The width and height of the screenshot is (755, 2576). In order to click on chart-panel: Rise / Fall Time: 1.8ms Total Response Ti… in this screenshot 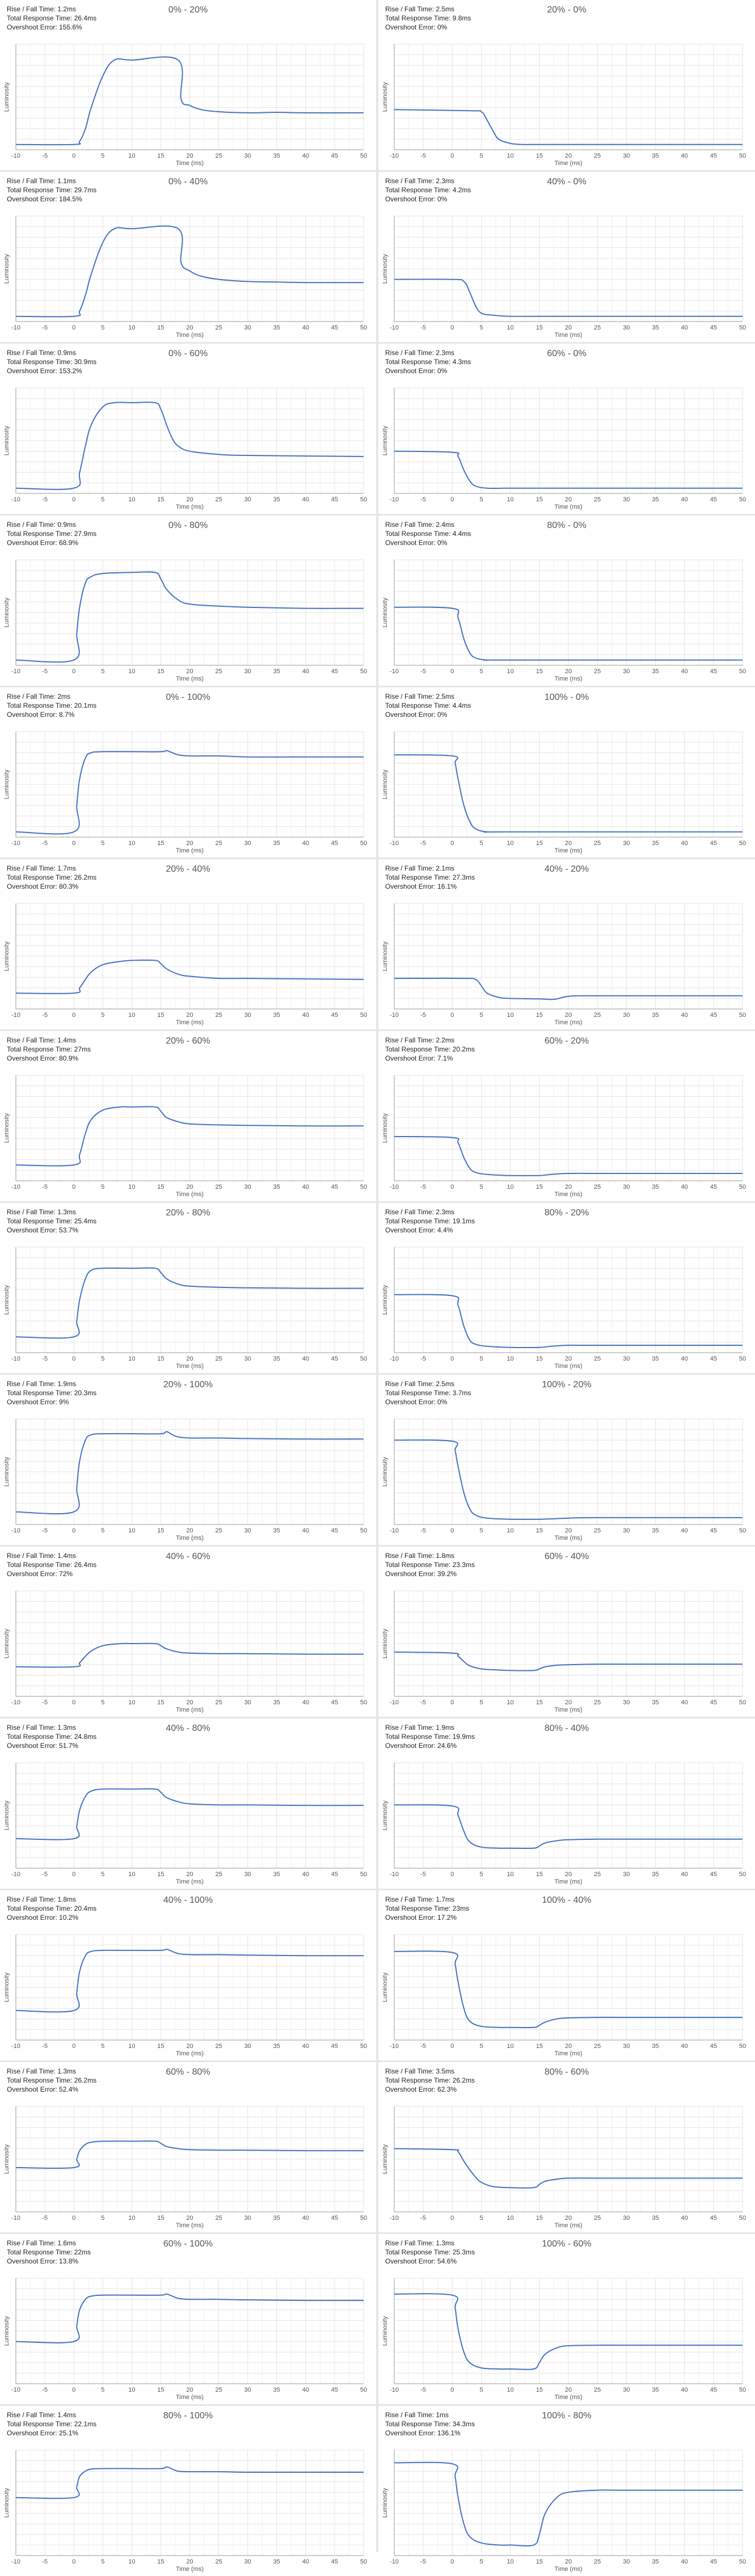, I will do `click(188, 1975)`.